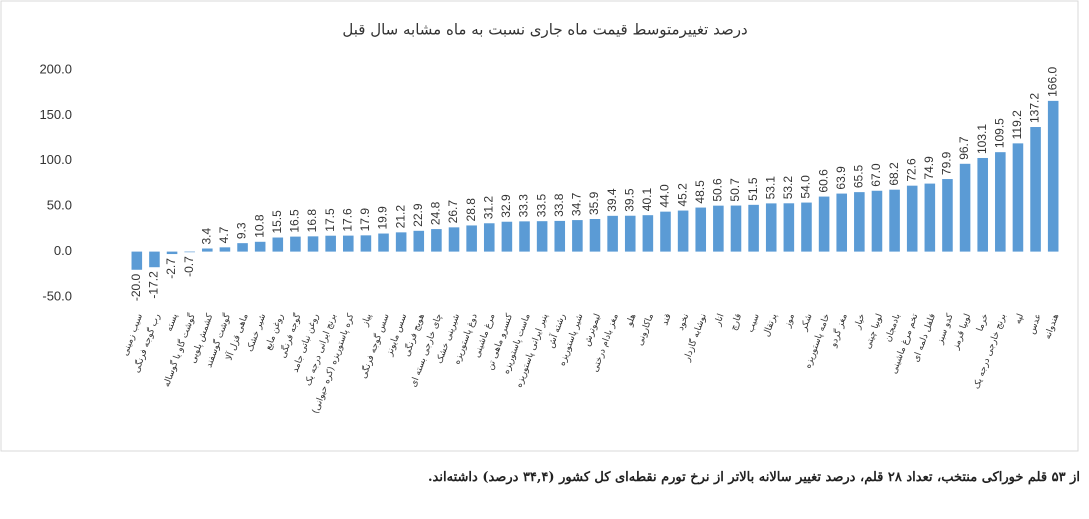 The image size is (1089, 519). What do you see at coordinates (806, 187) in the screenshot?
I see `value-label: 54.0` at bounding box center [806, 187].